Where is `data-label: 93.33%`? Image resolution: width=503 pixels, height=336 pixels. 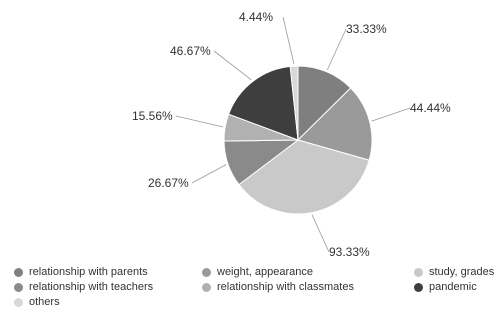 data-label: 93.33% is located at coordinates (349, 252).